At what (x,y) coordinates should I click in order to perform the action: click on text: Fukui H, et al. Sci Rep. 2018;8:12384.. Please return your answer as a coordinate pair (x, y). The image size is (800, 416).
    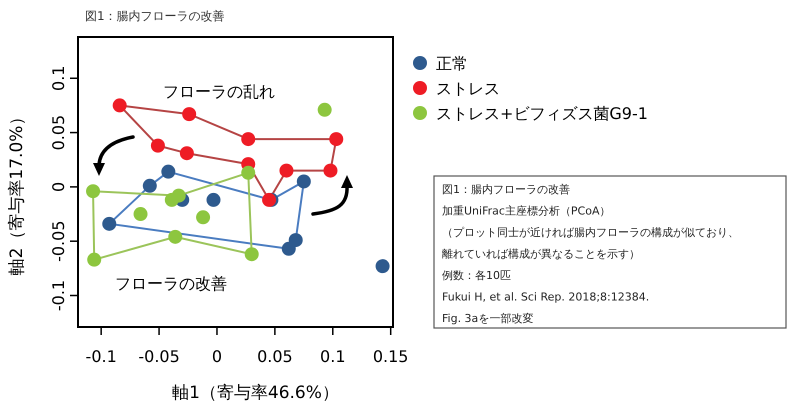
    Looking at the image, I should click on (546, 297).